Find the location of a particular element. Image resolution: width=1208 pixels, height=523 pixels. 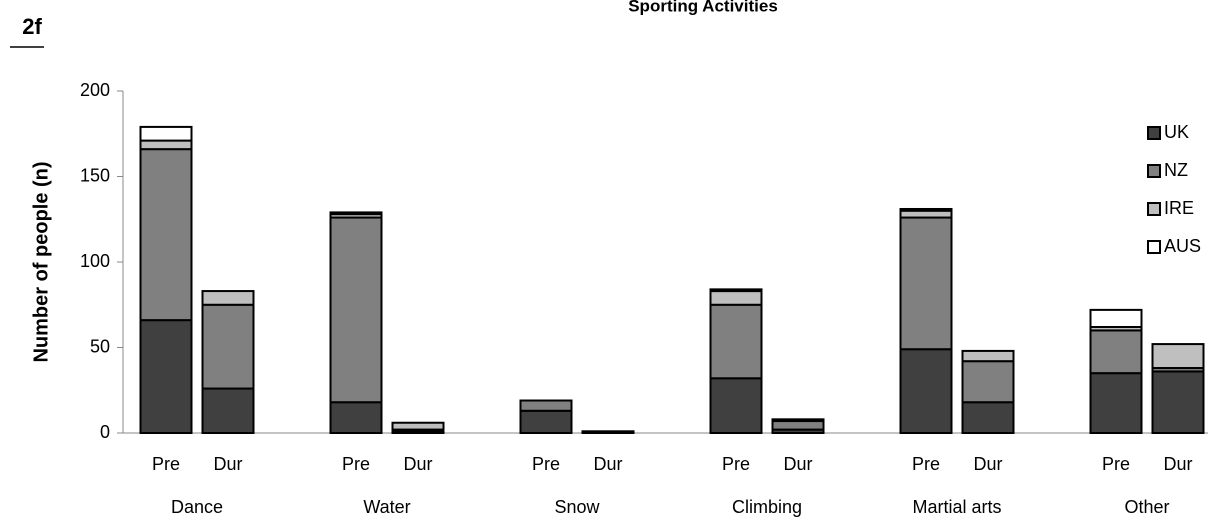

group-label: Snow is located at coordinates (577, 507).